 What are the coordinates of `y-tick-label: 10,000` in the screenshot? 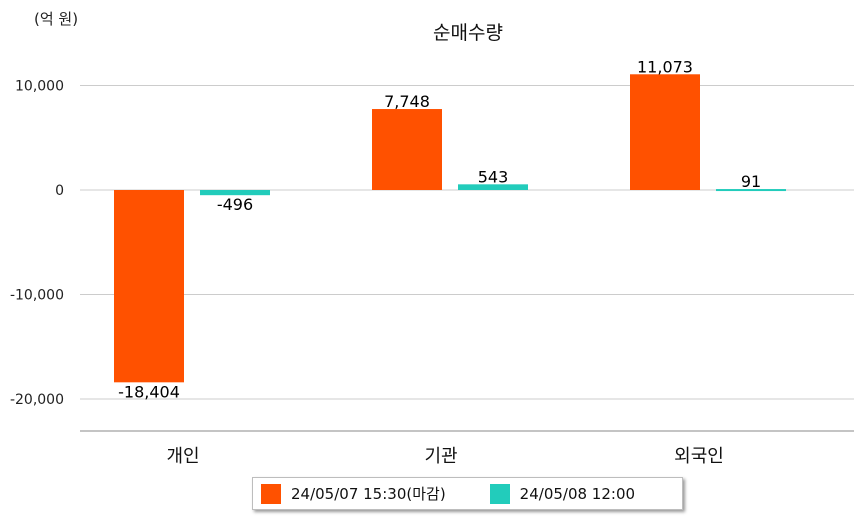 It's located at (39, 87).